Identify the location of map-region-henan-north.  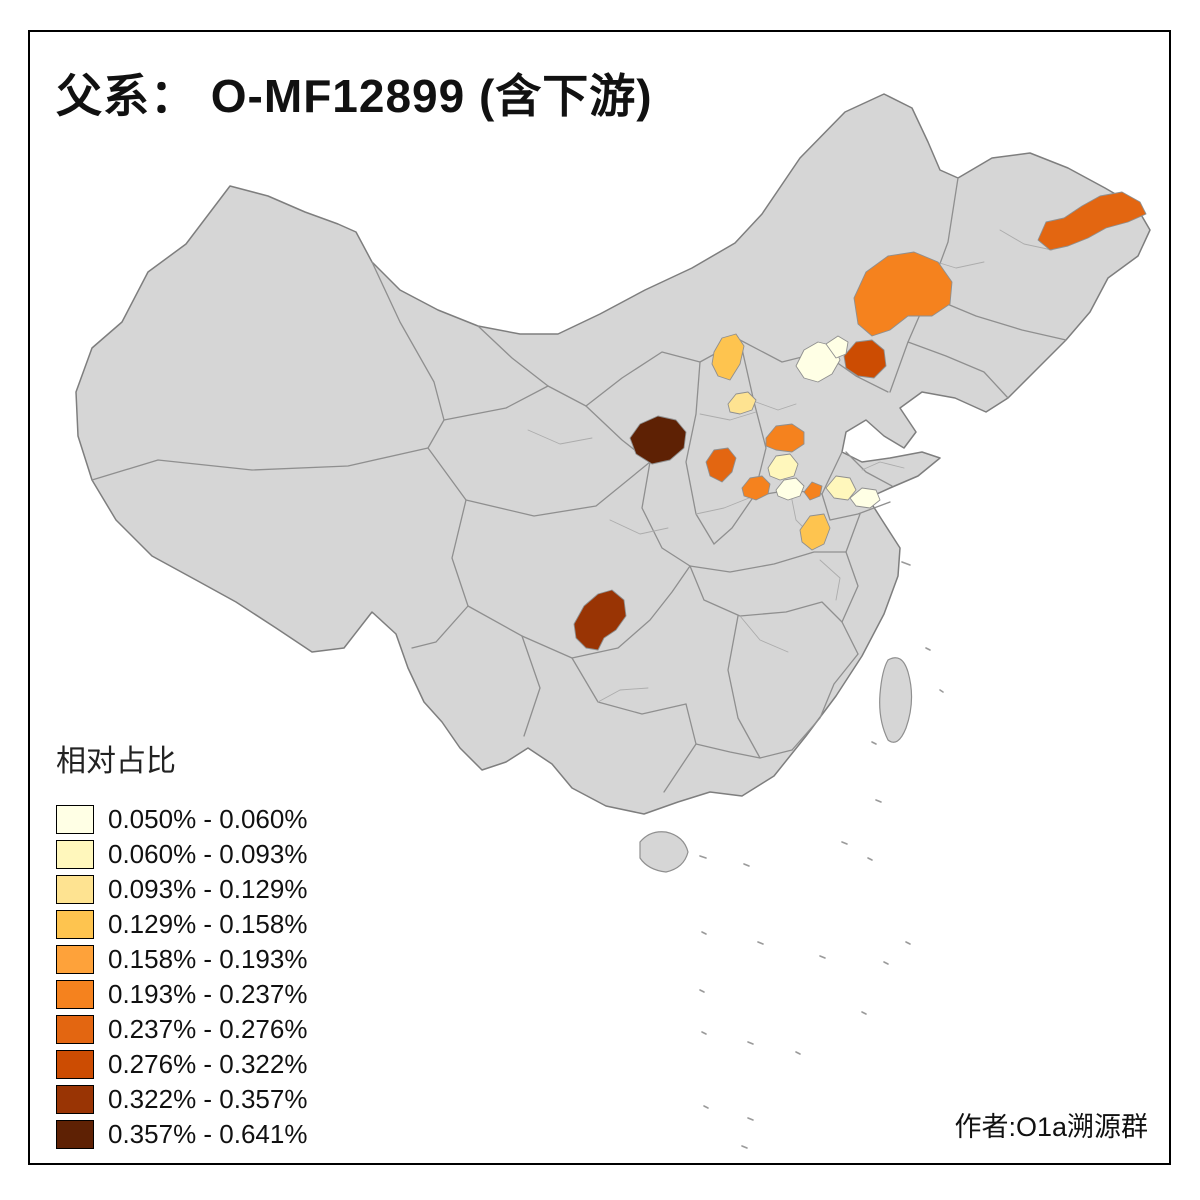
(783, 467).